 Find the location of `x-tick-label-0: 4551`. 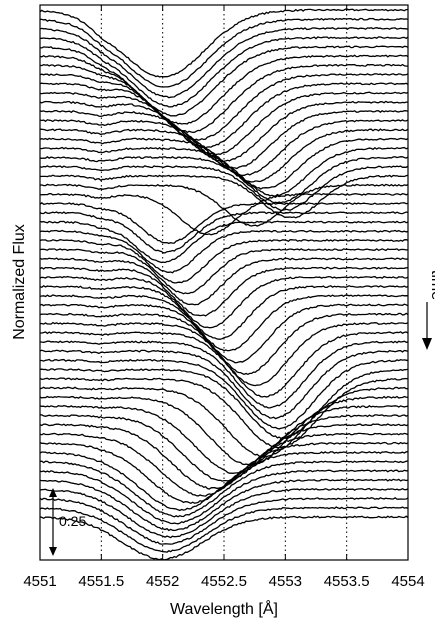

x-tick-label-0: 4551 is located at coordinates (39, 581).